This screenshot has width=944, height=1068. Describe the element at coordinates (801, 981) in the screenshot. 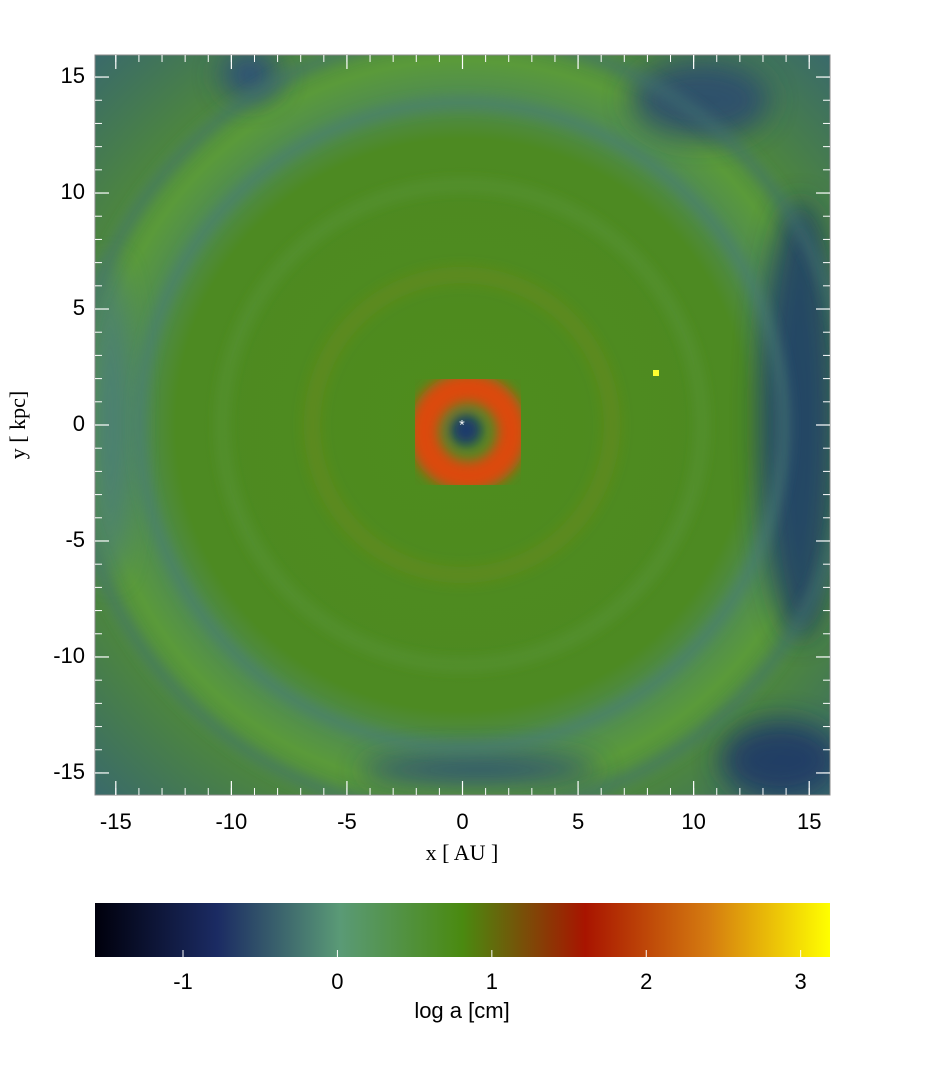

I see `colorbar-tick-label: 3` at that location.